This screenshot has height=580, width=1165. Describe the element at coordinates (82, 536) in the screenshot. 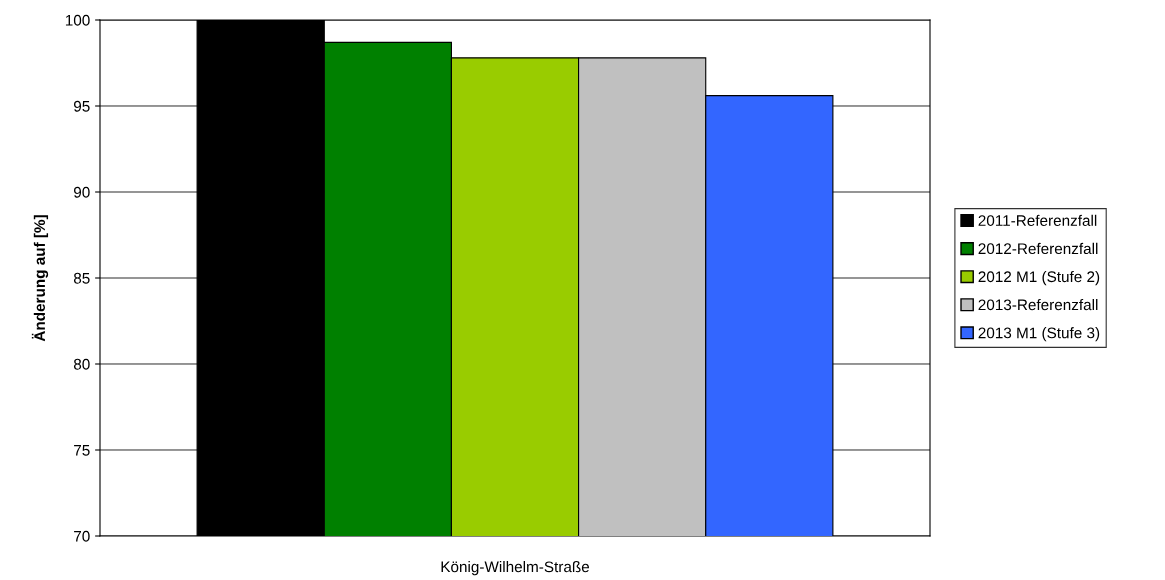

I see `y-tick-label: 70` at that location.